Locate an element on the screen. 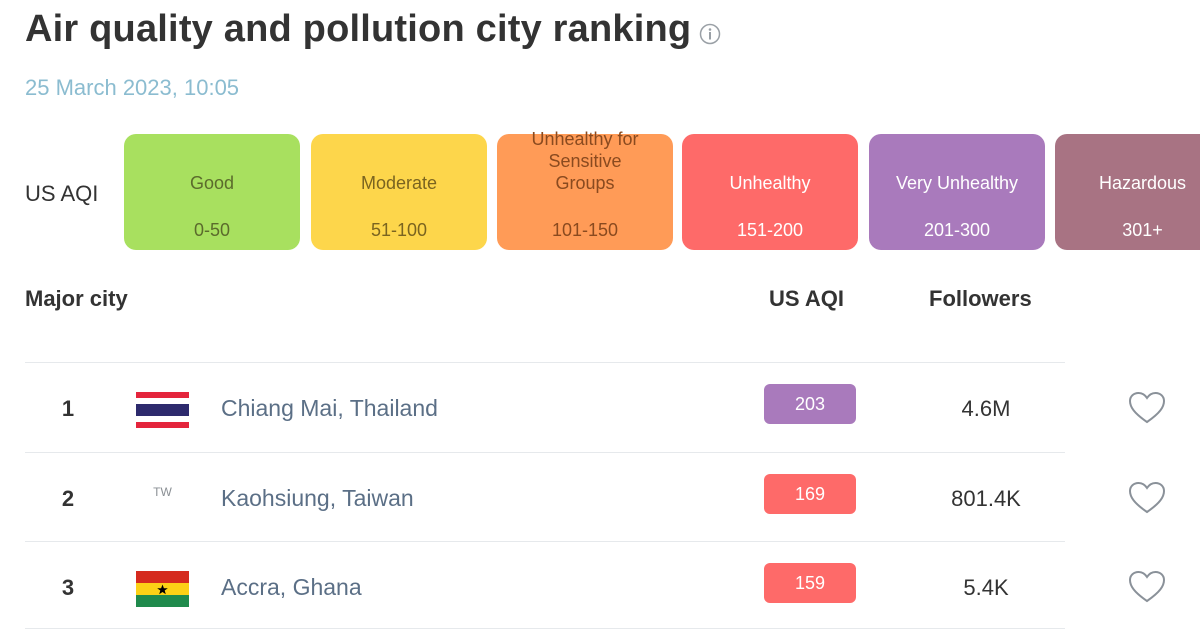  rank-number: 2 is located at coordinates (68, 498).